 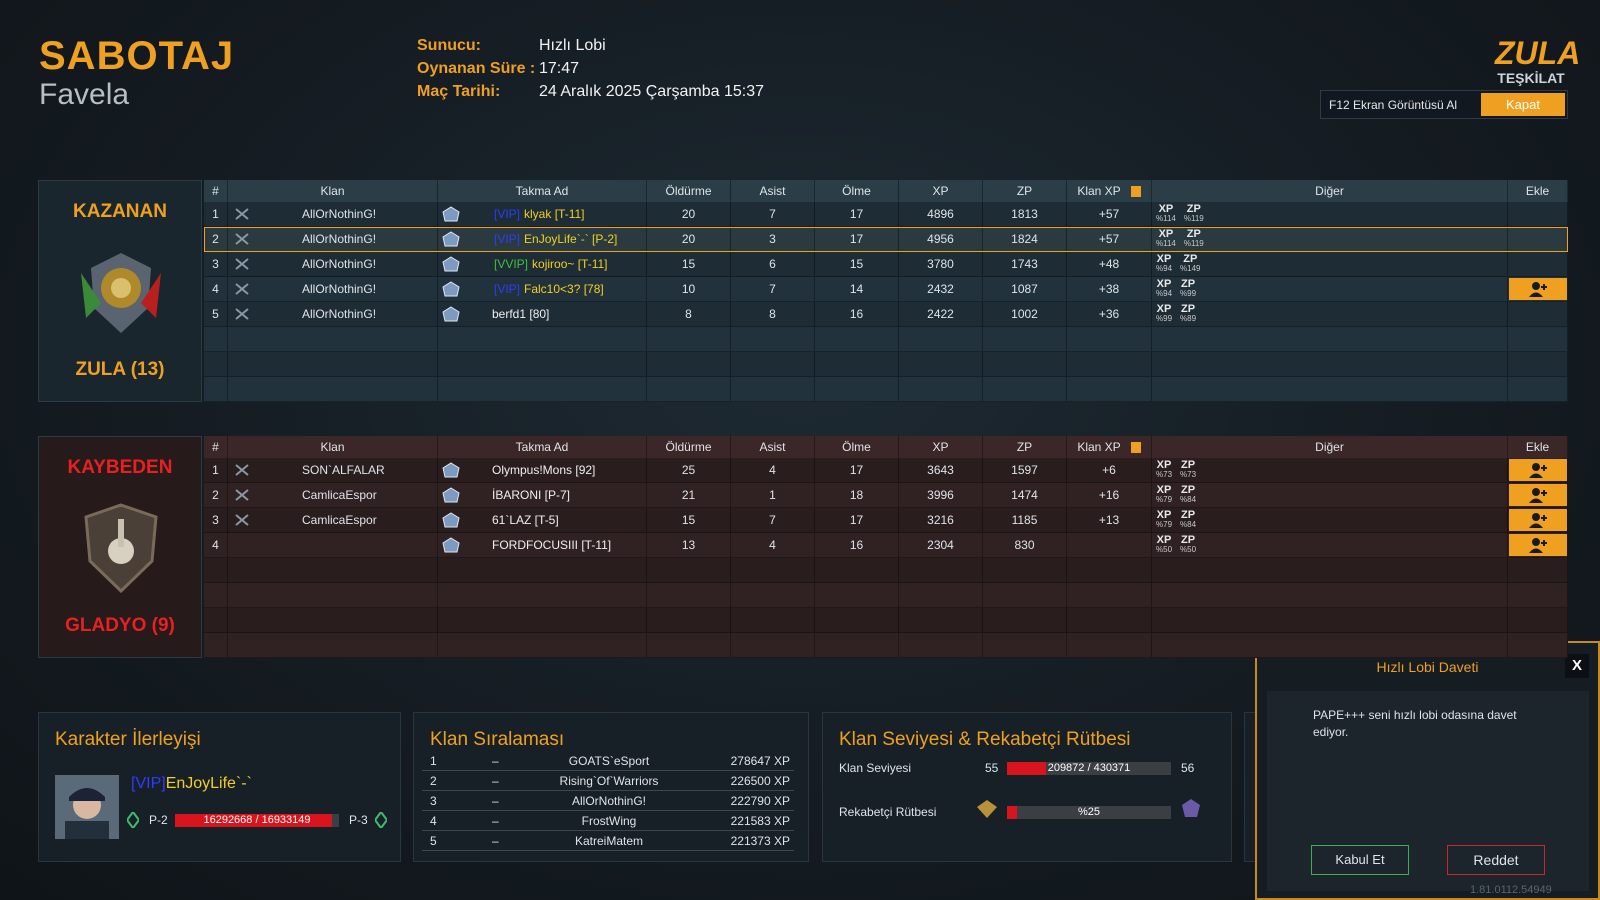 What do you see at coordinates (1025, 239) in the screenshot?
I see `cell: 1824` at bounding box center [1025, 239].